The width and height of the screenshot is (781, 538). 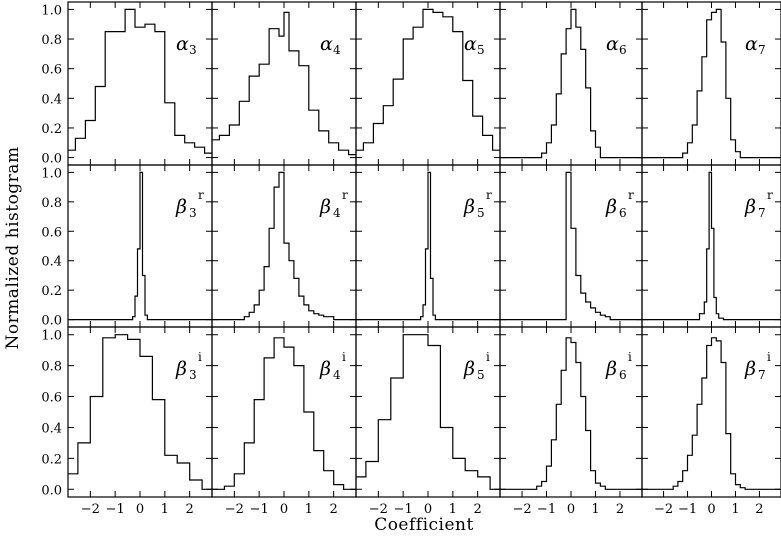 I want to click on panel-r2-c5: β 7r, so click(x=711, y=246).